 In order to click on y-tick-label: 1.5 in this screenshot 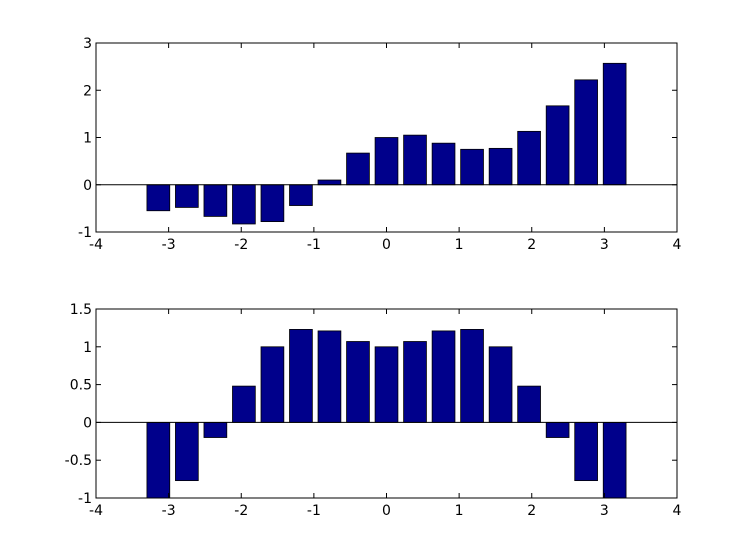, I will do `click(81, 310)`.